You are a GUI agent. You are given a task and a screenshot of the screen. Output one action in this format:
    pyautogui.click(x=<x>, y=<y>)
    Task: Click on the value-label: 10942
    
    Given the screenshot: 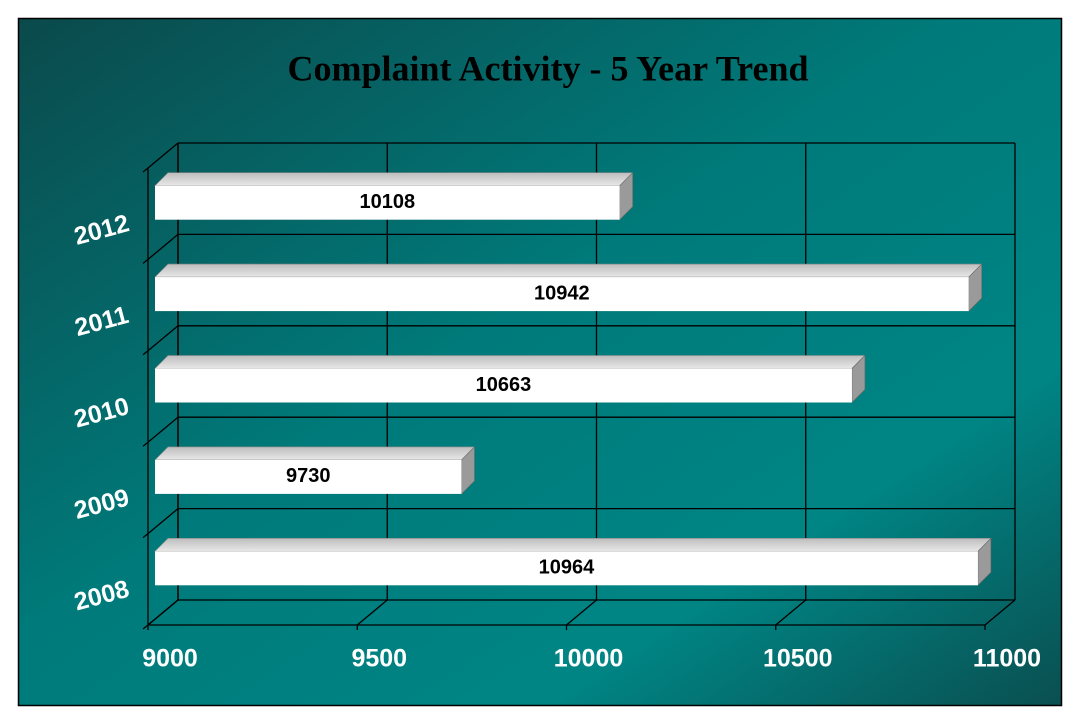 What is the action you would take?
    pyautogui.click(x=562, y=293)
    